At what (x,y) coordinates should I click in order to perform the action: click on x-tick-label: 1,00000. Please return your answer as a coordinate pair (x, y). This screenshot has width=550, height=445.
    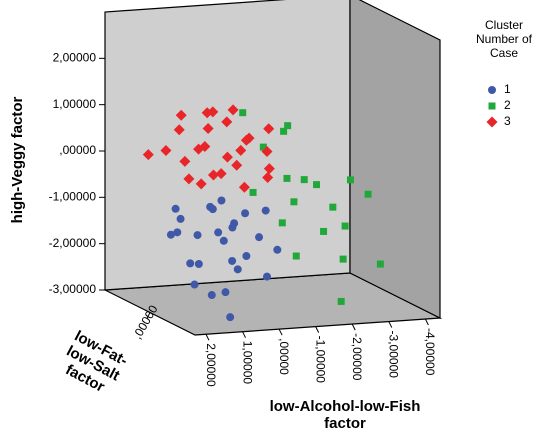
    Looking at the image, I should click on (247, 363).